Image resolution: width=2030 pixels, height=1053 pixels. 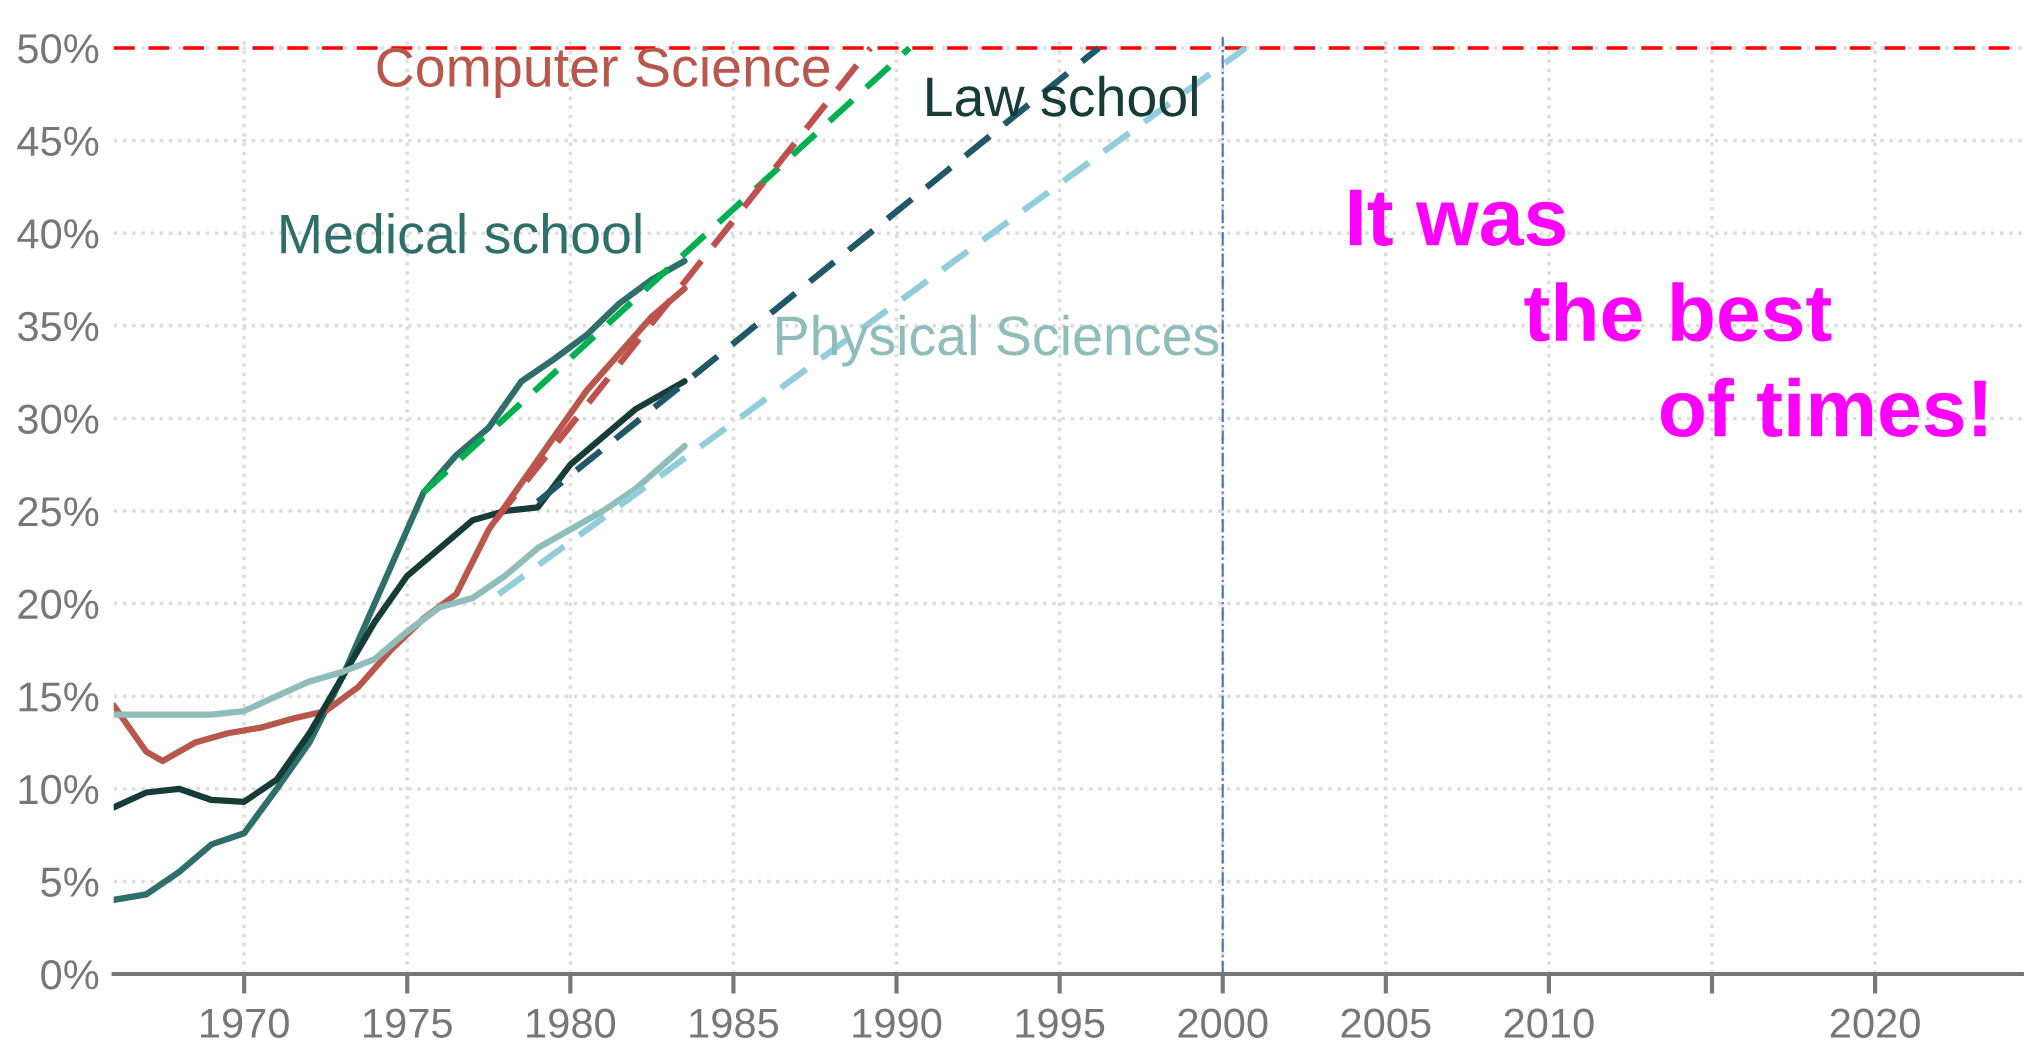 I want to click on y-tick-label: 40%, so click(x=58, y=234).